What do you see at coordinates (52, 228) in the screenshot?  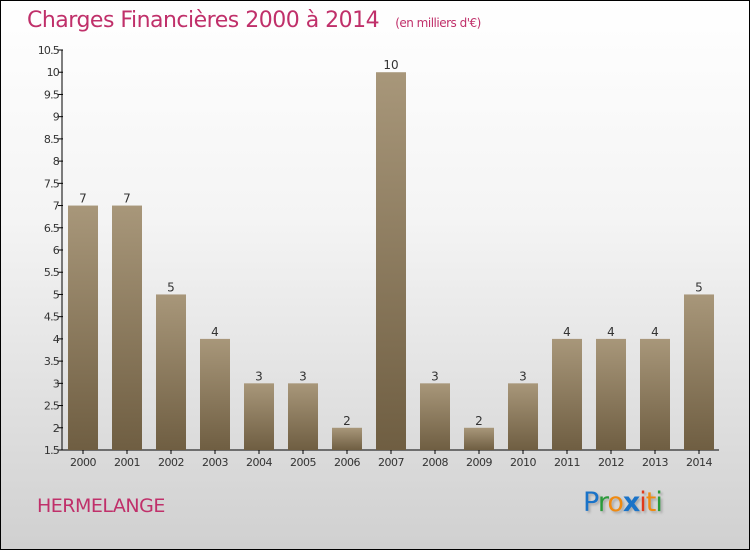 I see `y-tick-label: 6.5` at bounding box center [52, 228].